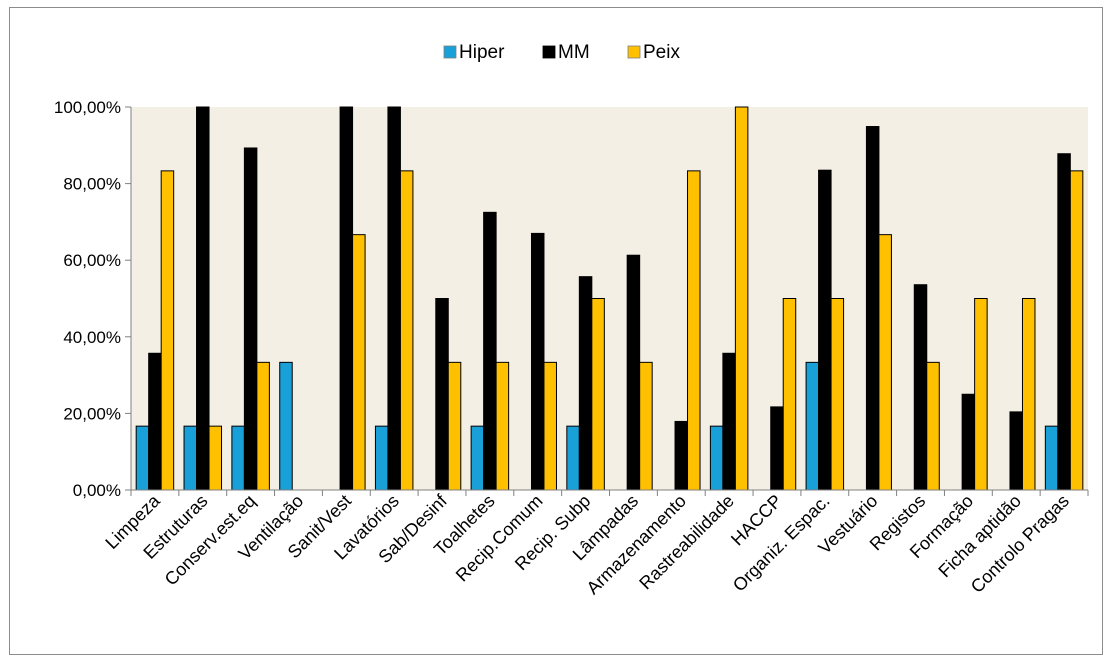  What do you see at coordinates (482, 52) in the screenshot?
I see `legend-label: Hiper` at bounding box center [482, 52].